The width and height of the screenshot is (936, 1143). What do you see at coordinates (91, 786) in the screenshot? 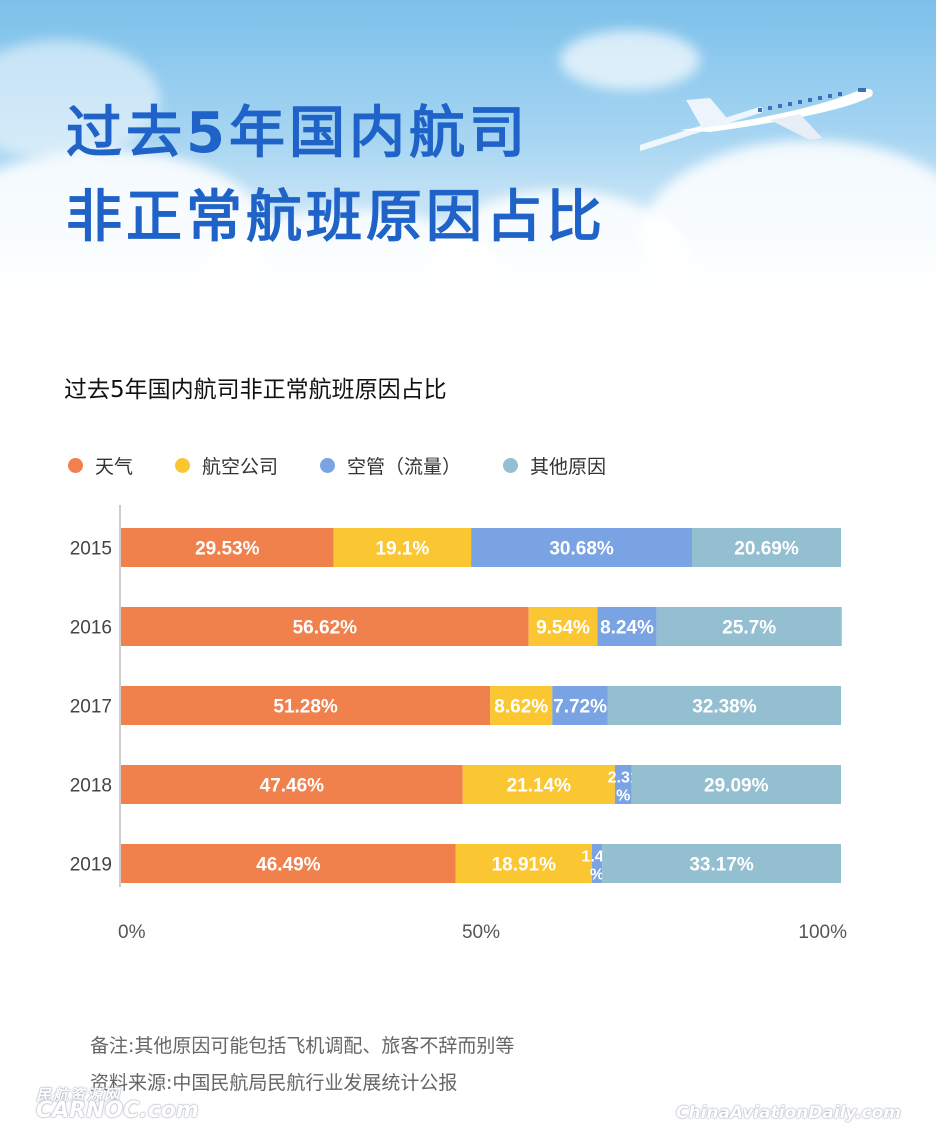
I see `y-tick-label: 2018` at bounding box center [91, 786].